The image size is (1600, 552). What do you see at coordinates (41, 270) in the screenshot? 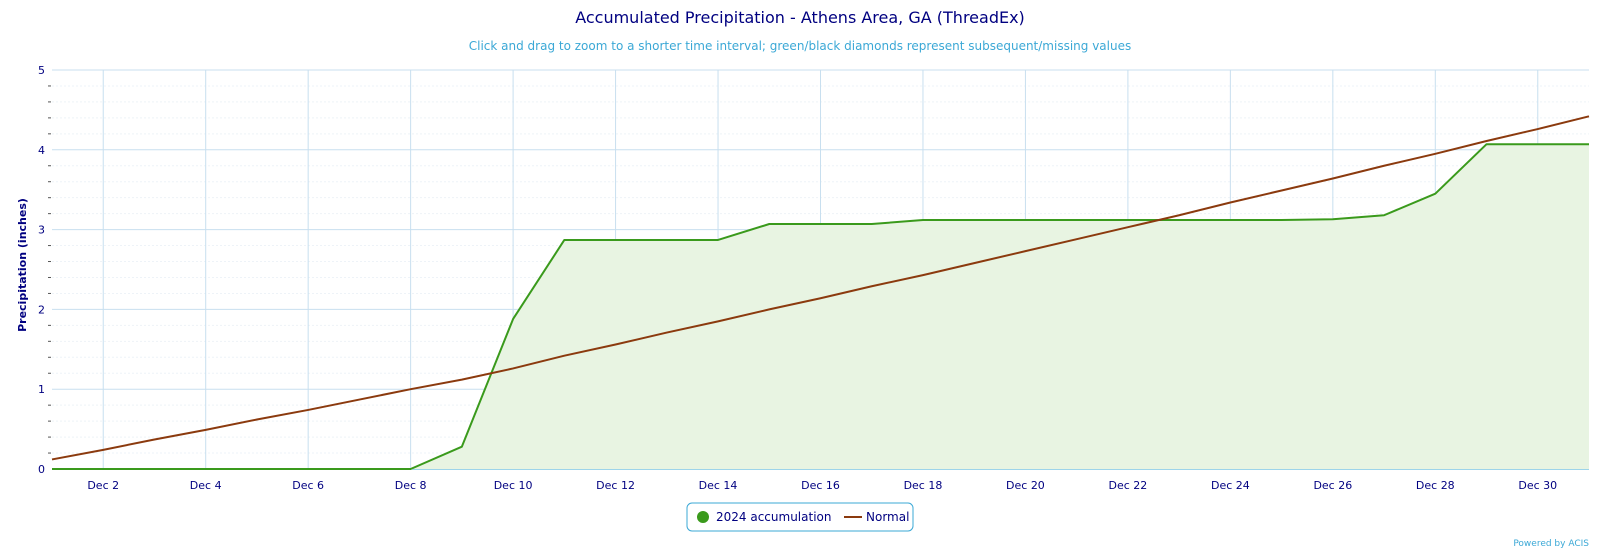
I see `y-axis-ticks: 0 1 2 3 4 5` at bounding box center [41, 270].